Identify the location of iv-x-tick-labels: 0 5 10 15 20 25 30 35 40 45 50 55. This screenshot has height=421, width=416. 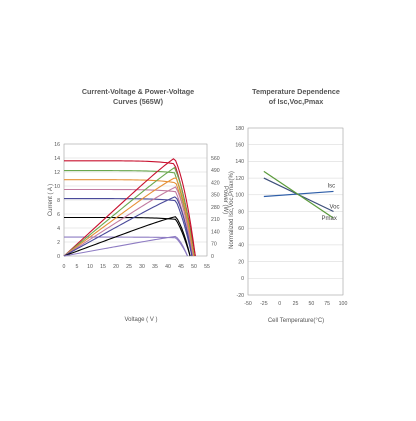
(136, 267).